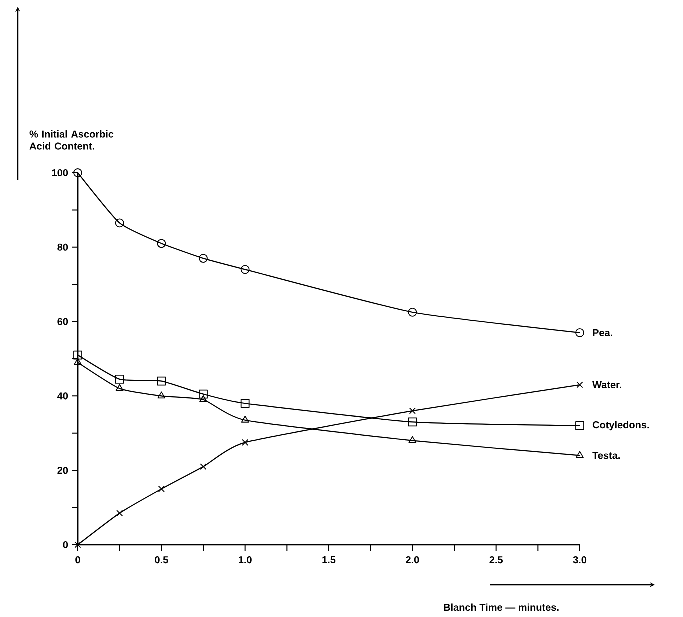 This screenshot has width=683, height=617. I want to click on y-axis-title: % Initial Ascorbic Acid Content., so click(72, 140).